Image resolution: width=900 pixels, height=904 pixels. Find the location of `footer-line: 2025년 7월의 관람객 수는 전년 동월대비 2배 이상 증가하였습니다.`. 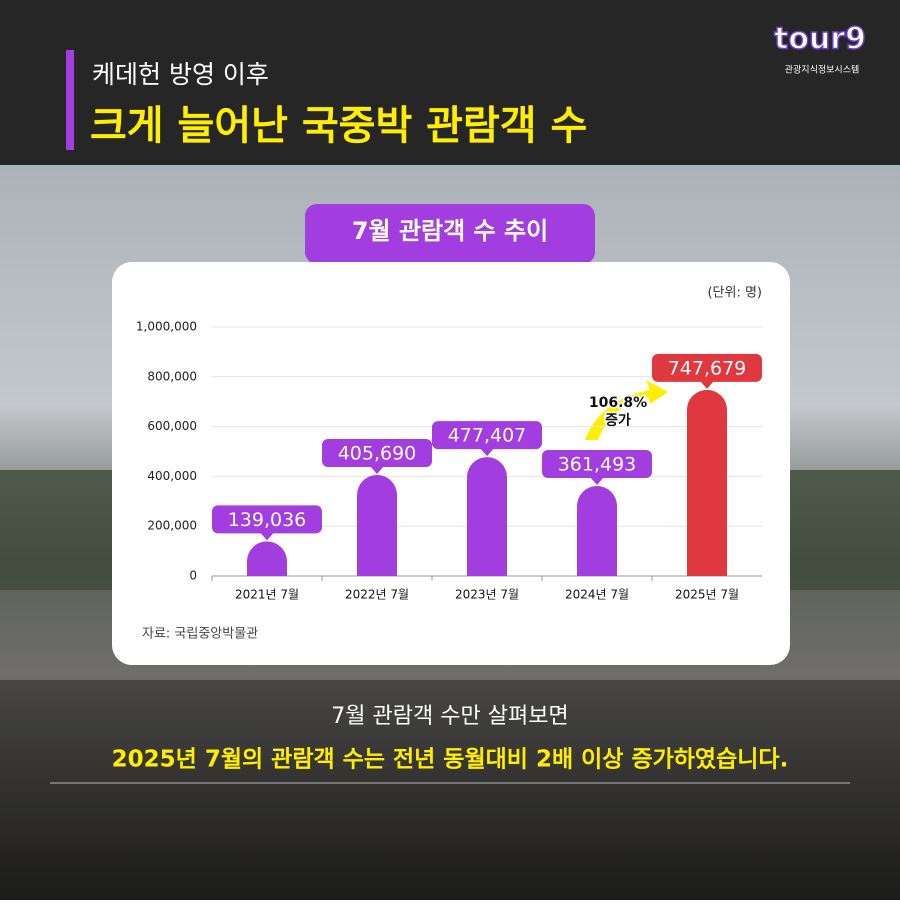

footer-line: 2025년 7월의 관람객 수는 전년 동월대비 2배 이상 증가하였습니다. is located at coordinates (450, 760).